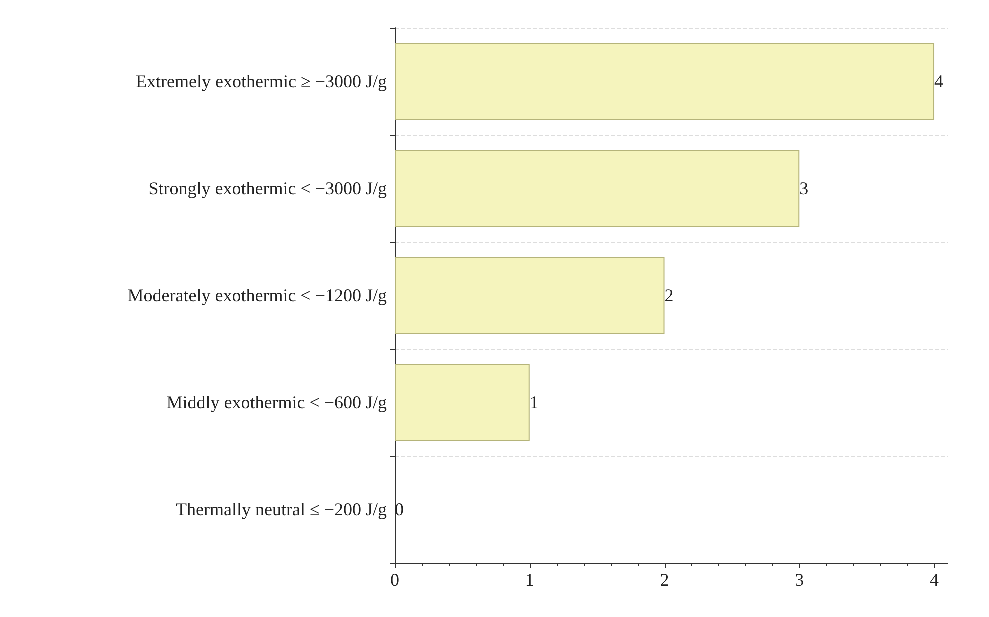 The height and width of the screenshot is (617, 989). What do you see at coordinates (261, 82) in the screenshot?
I see `y-tick-label: Extremely exothermic ≥ −3000 J/g` at bounding box center [261, 82].